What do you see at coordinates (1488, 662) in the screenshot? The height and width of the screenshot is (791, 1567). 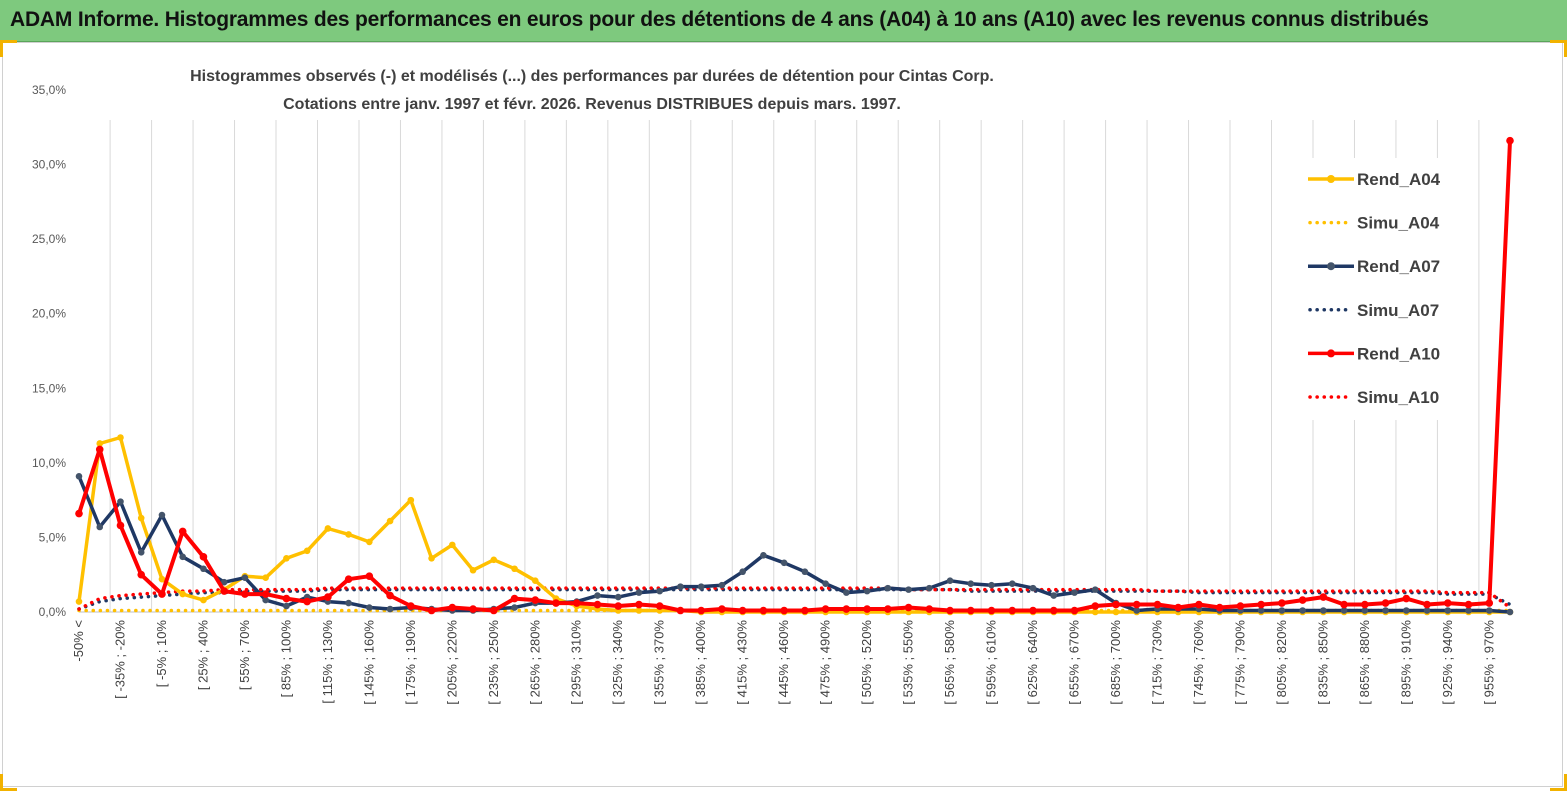 I see `x-tick-label: [ 955% ; 970%` at bounding box center [1488, 662].